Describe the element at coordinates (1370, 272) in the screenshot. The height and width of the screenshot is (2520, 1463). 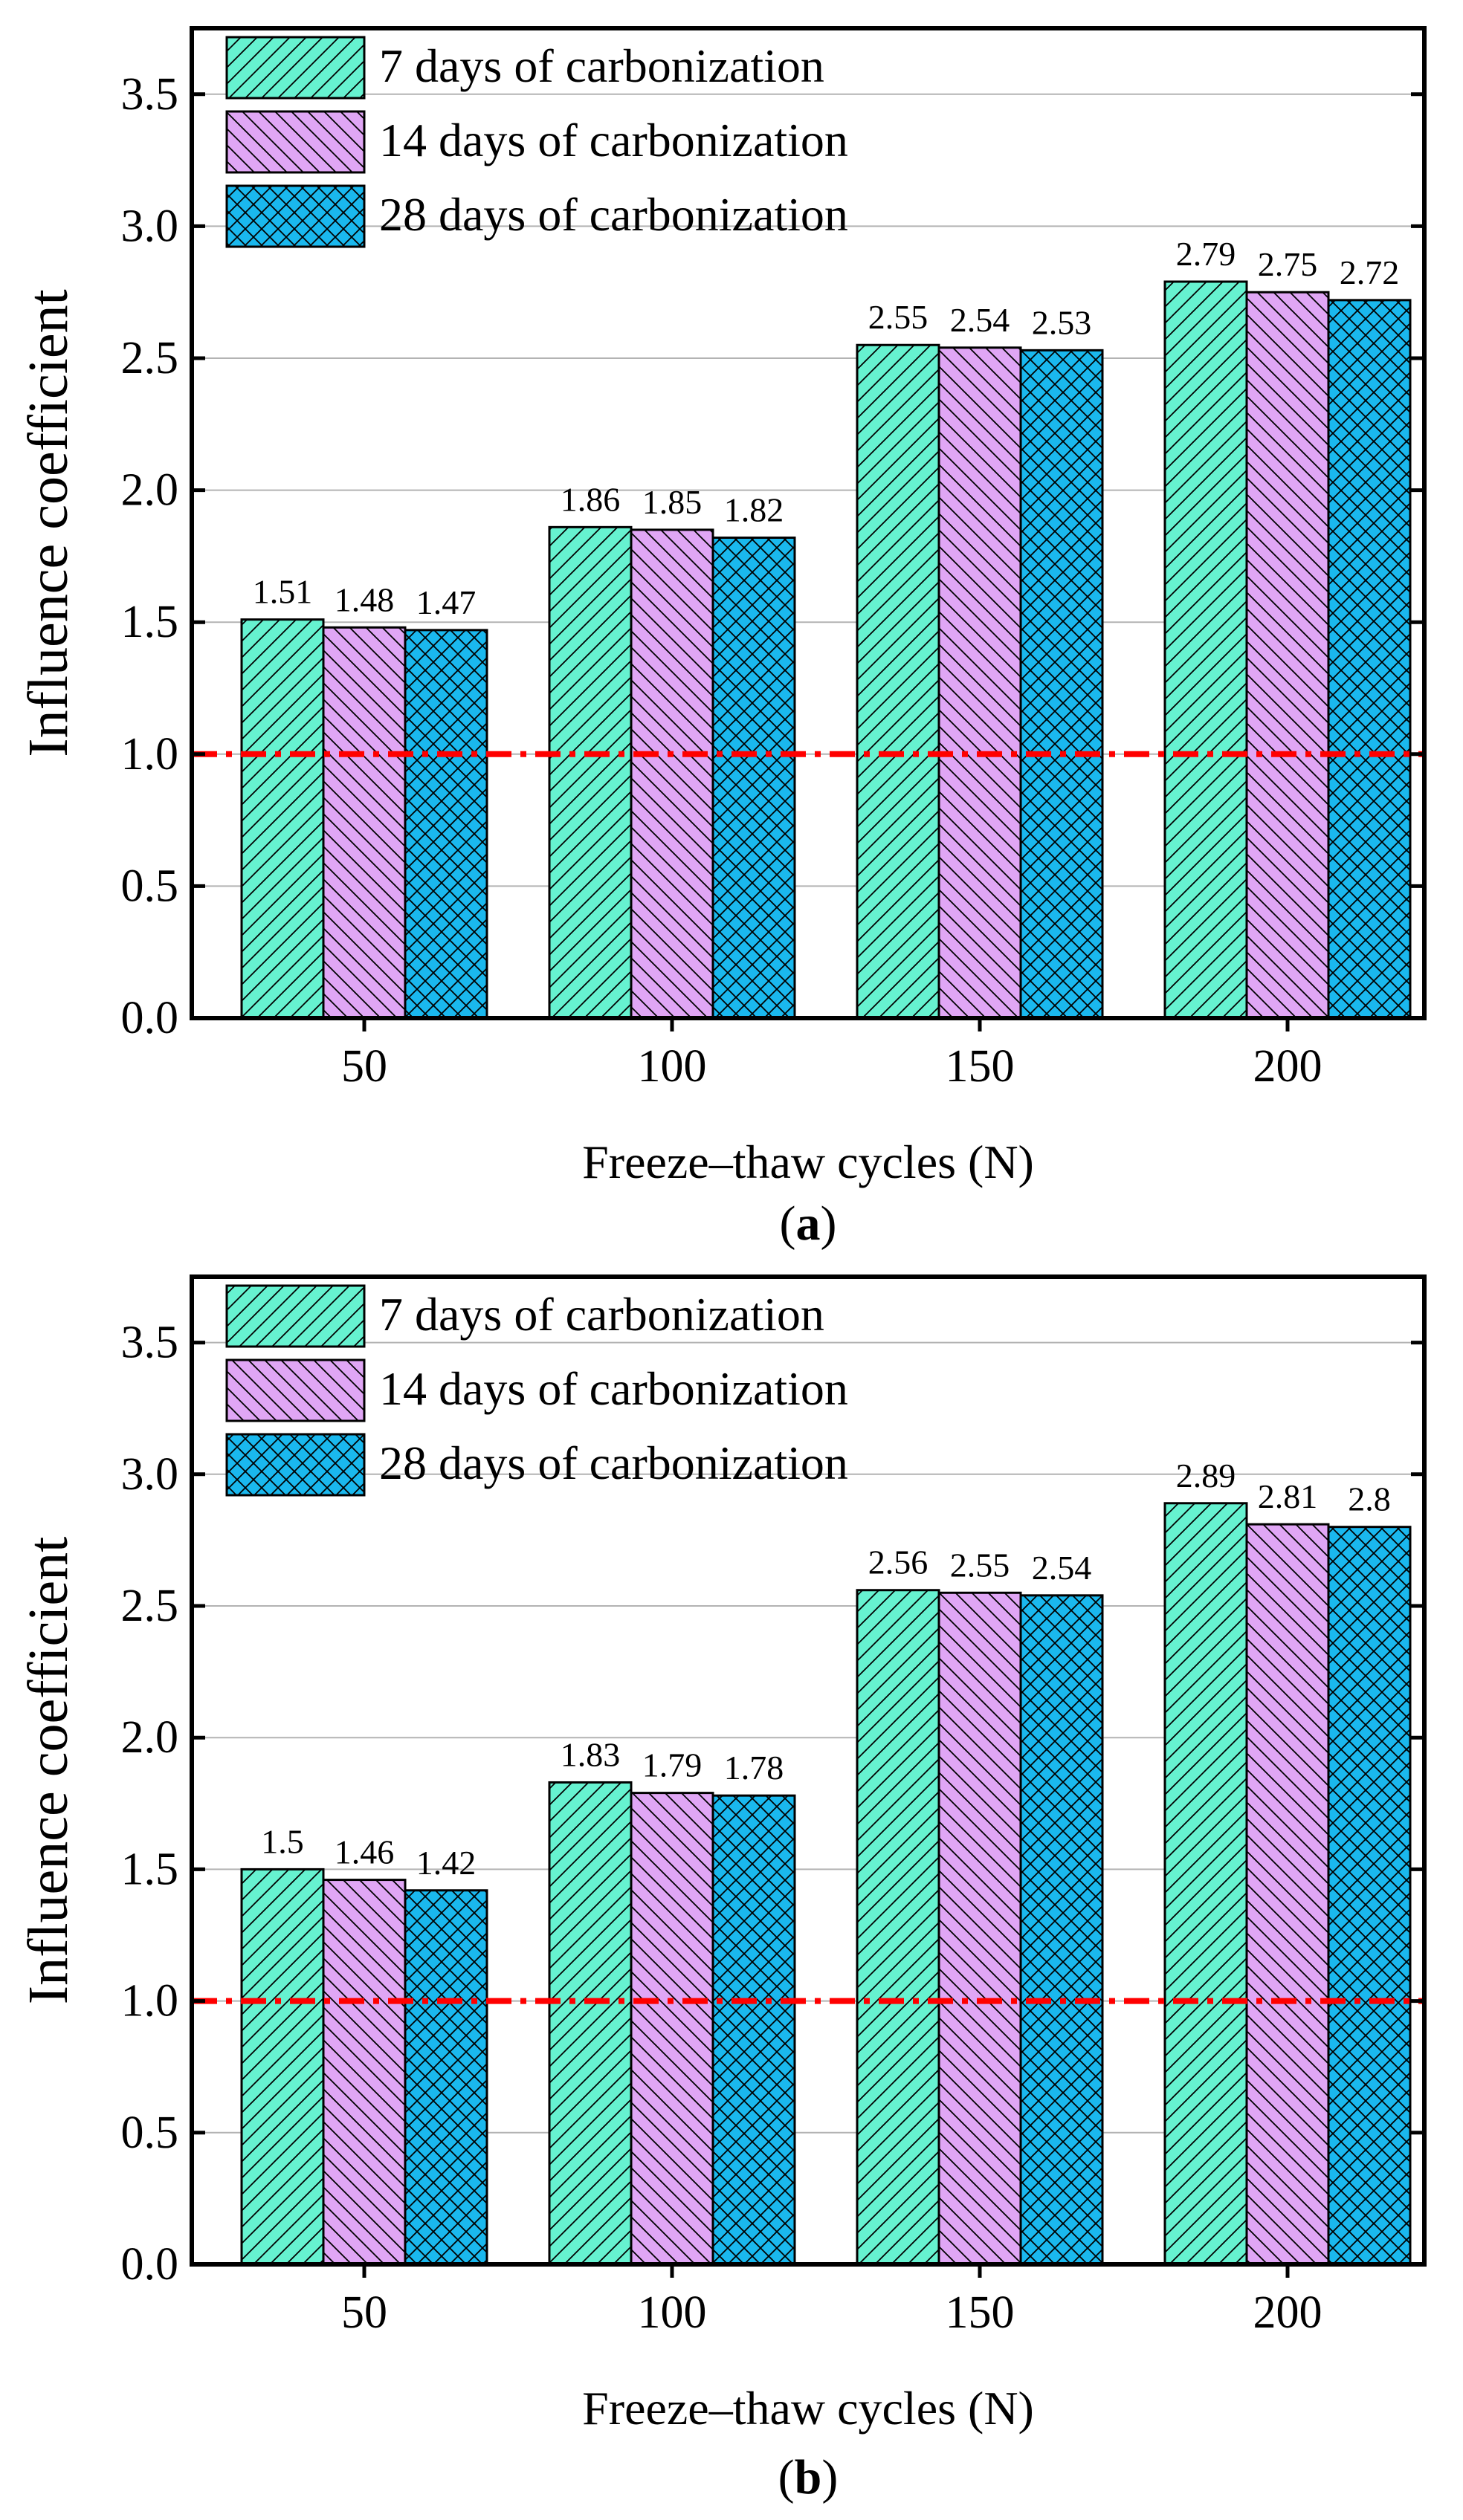
I see `data-label-200-28-days-of-carbonization: 2.72` at that location.